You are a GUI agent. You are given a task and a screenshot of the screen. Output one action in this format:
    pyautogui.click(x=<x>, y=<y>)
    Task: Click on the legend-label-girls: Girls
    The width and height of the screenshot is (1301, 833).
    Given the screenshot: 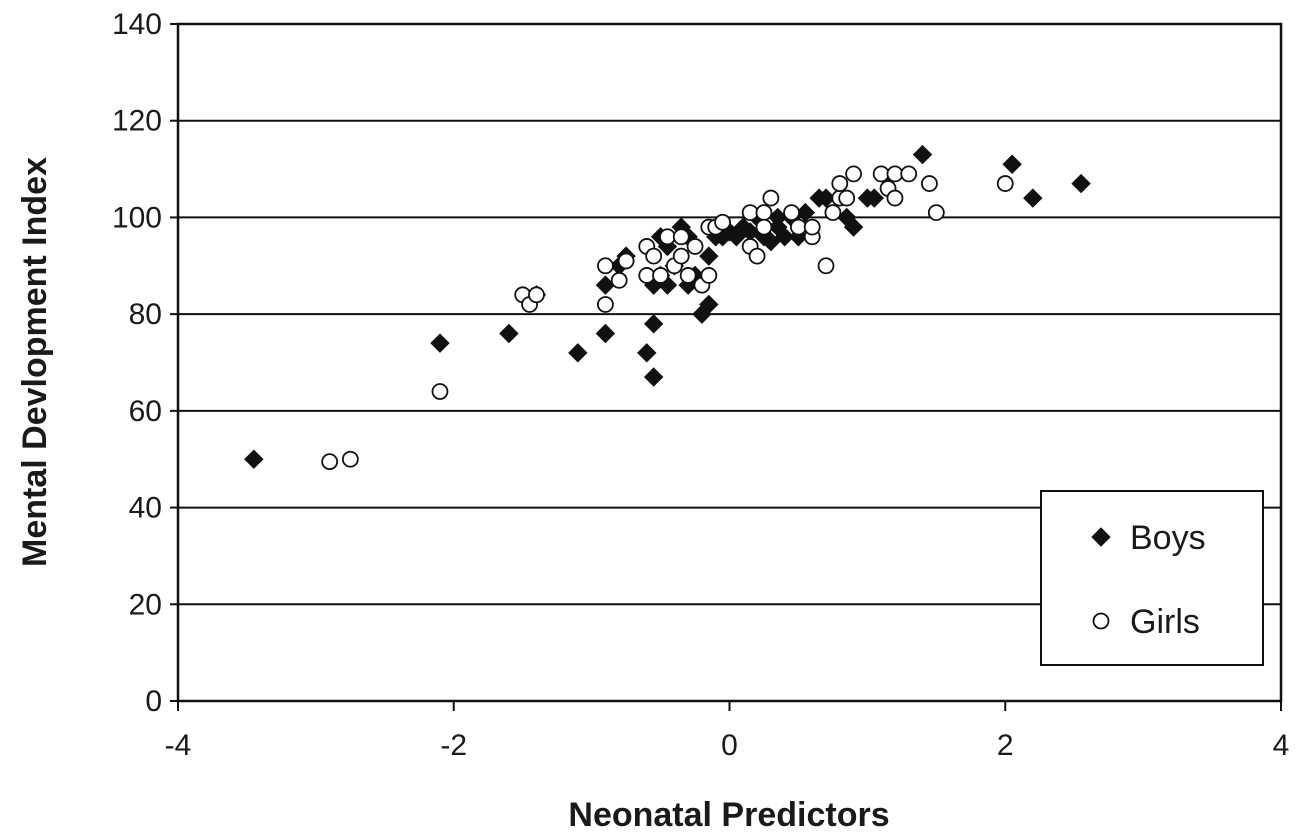 What is the action you would take?
    pyautogui.click(x=1165, y=622)
    